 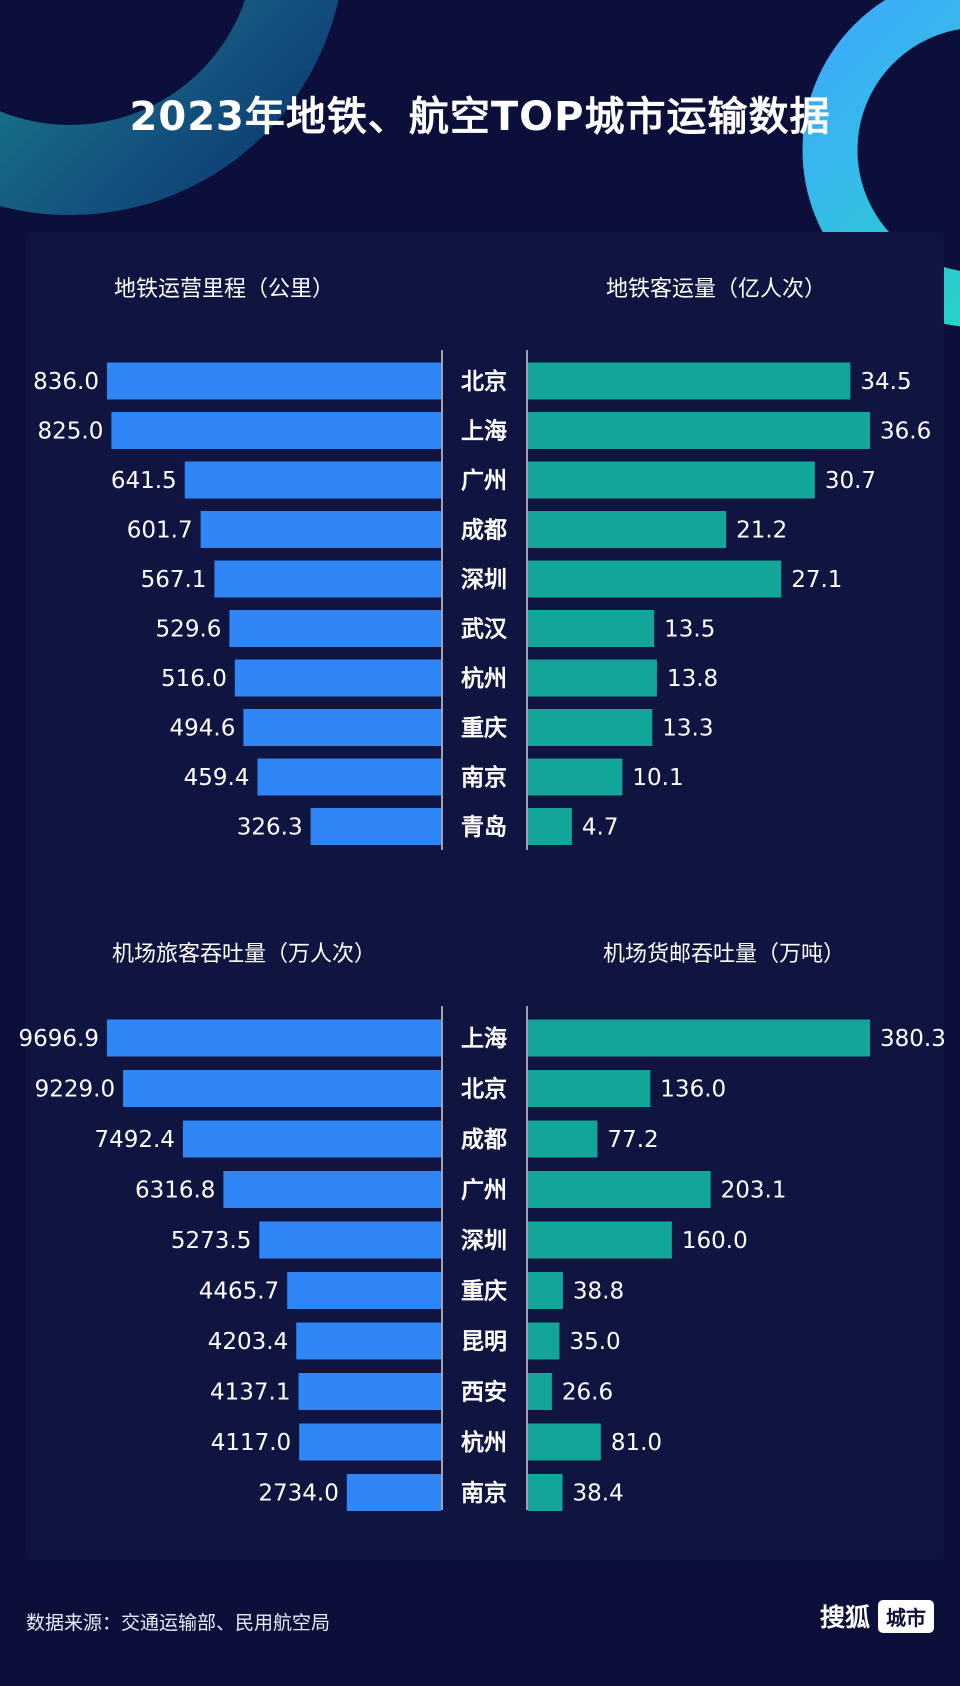 What do you see at coordinates (484, 1342) in the screenshot?
I see `category-label: 昆明` at bounding box center [484, 1342].